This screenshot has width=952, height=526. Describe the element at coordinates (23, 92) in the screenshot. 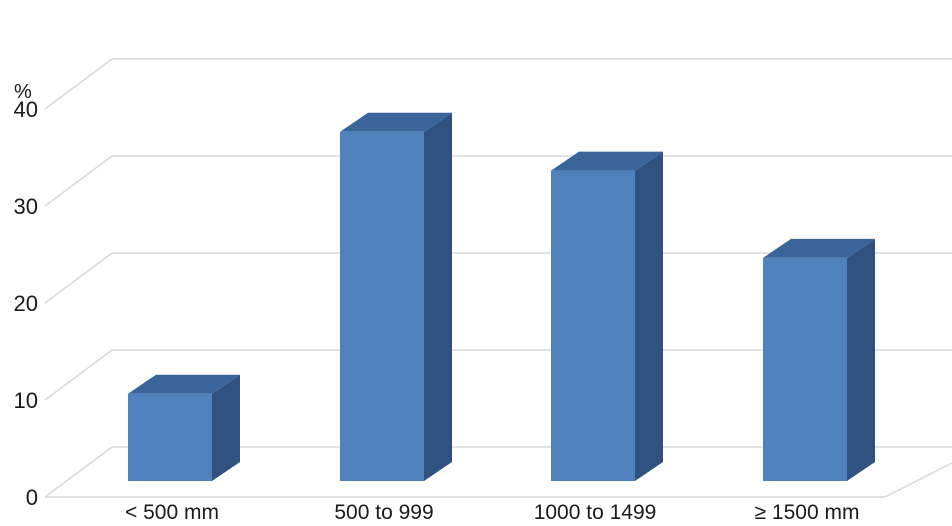

I see `y-axis-unit-label: %` at that location.